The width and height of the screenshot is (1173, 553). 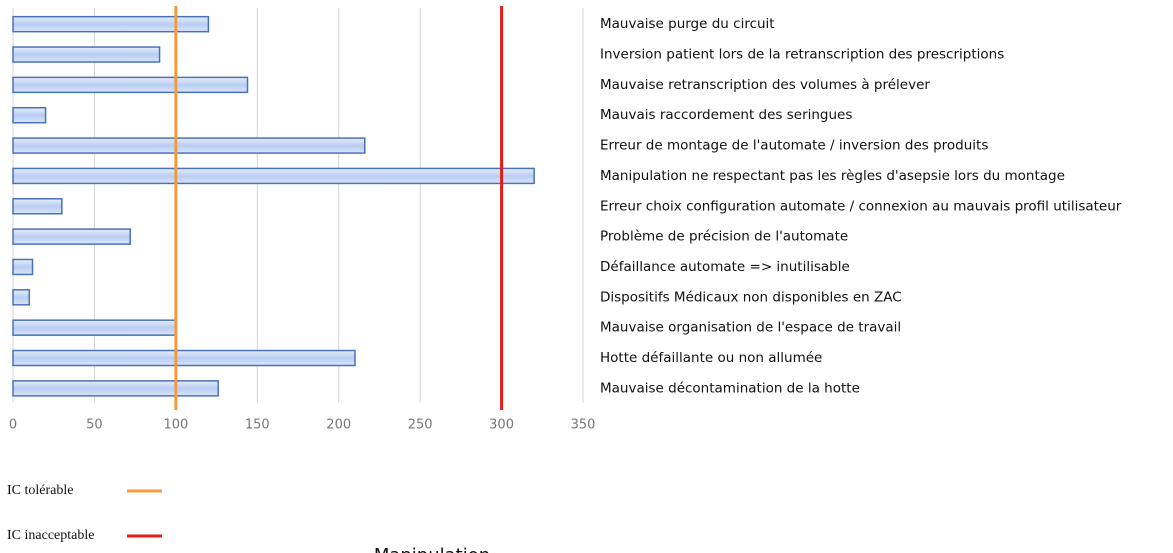 What do you see at coordinates (432, 549) in the screenshot?
I see `chart-subtitle: Manipulation` at bounding box center [432, 549].